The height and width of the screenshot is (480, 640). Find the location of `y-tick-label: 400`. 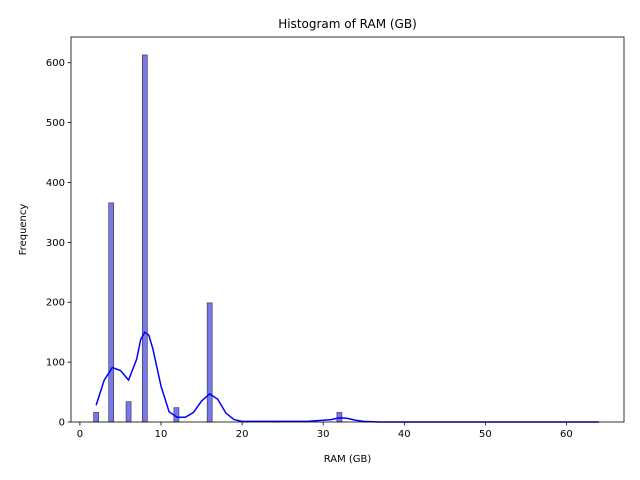

y-tick-label: 400 is located at coordinates (55, 183).